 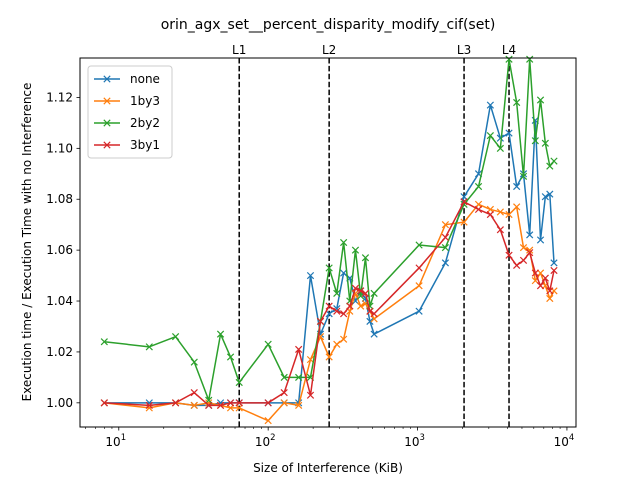 What do you see at coordinates (145, 101) in the screenshot?
I see `legend-label: 1by3` at bounding box center [145, 101].